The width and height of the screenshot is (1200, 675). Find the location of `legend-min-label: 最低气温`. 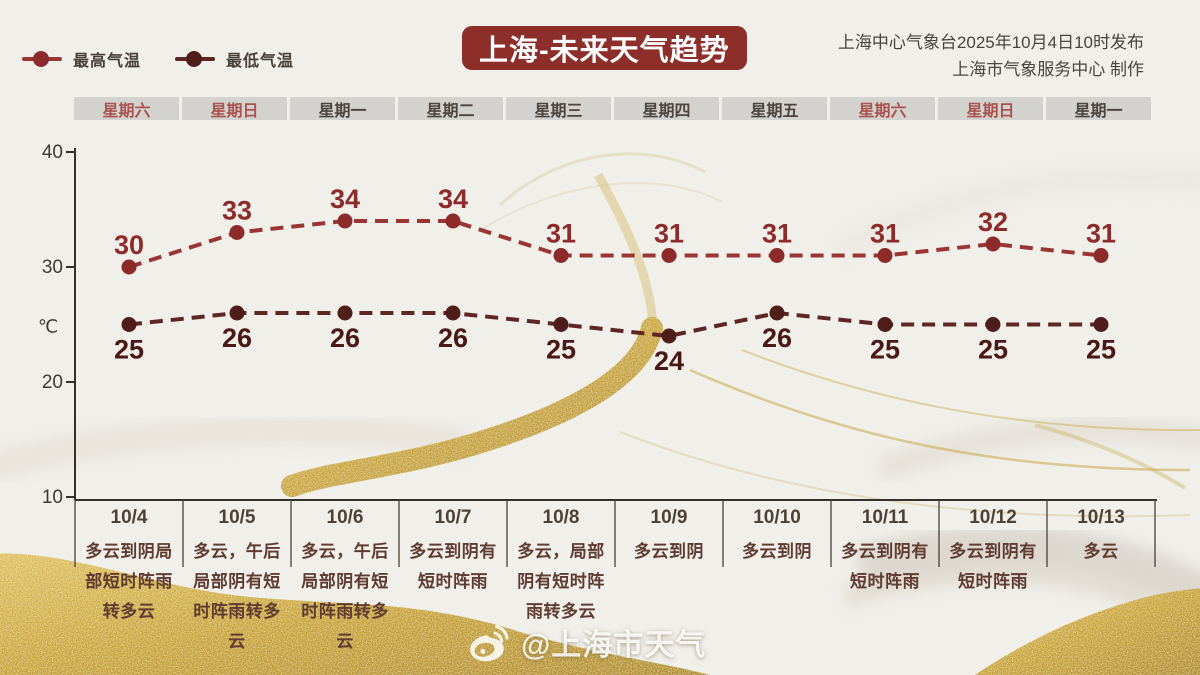

legend-min-label: 最低气温 is located at coordinates (260, 61).